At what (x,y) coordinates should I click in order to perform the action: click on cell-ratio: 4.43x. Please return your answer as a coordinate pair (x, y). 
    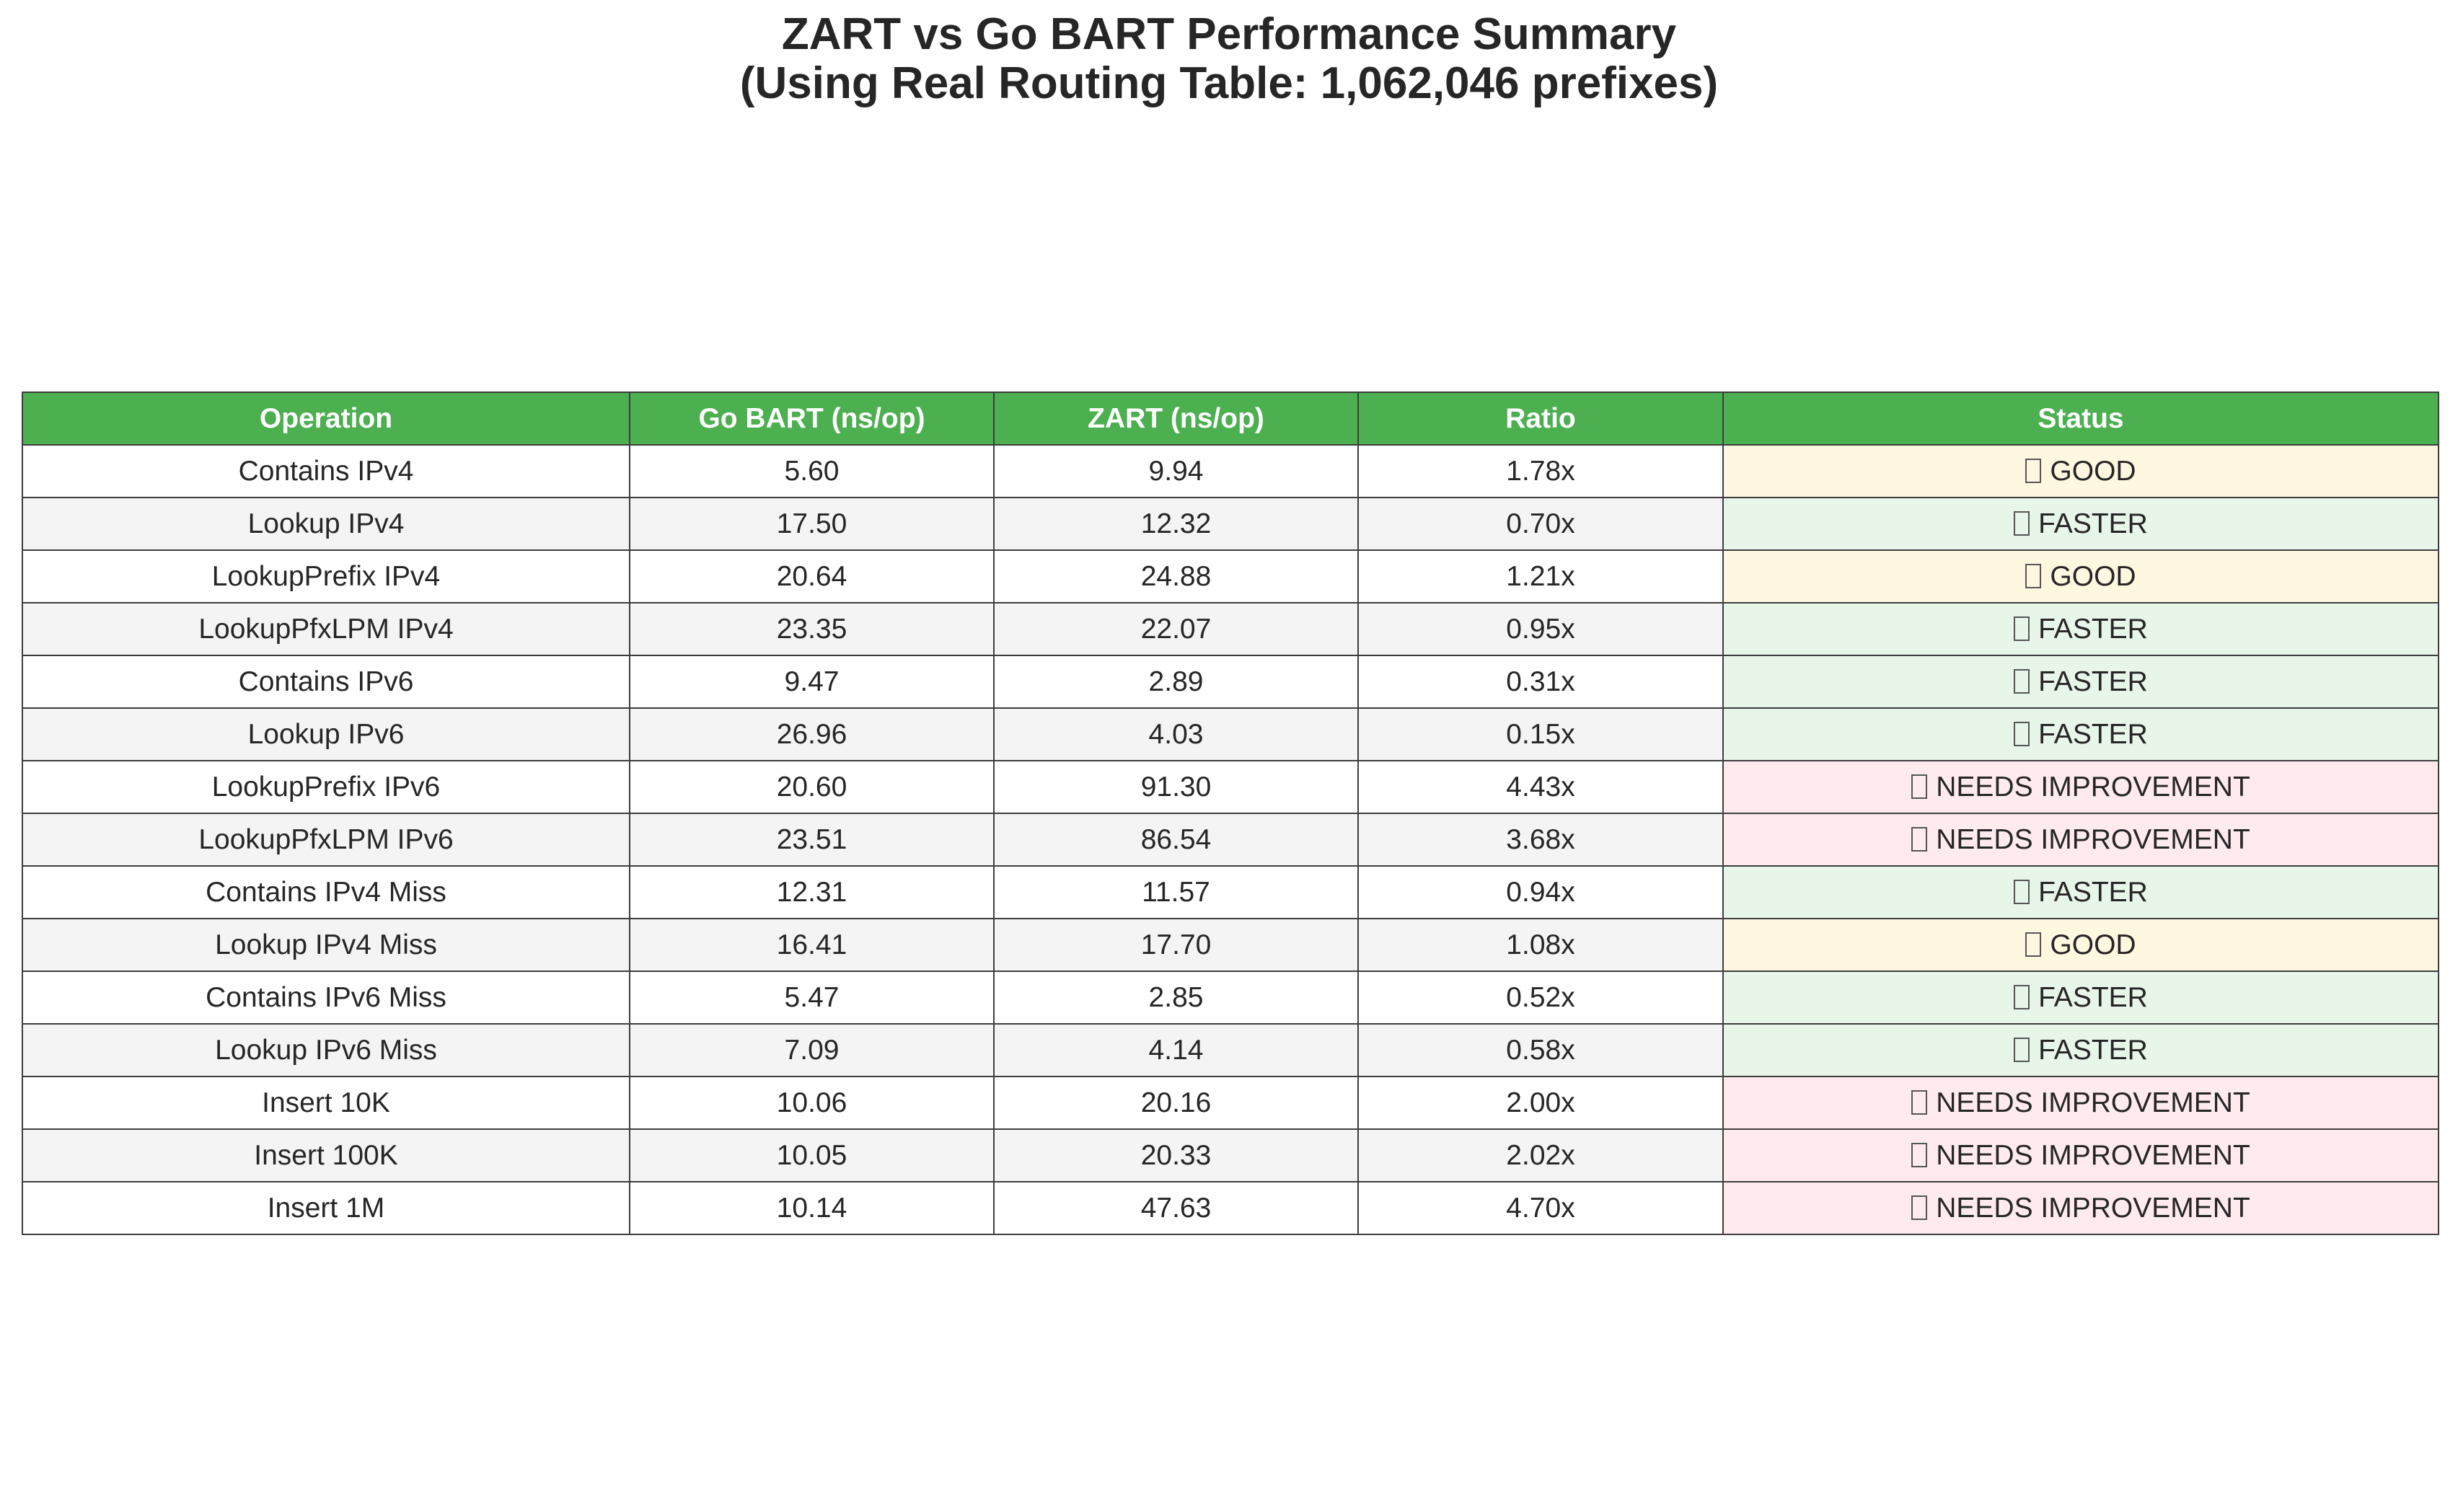
    Looking at the image, I should click on (1540, 787).